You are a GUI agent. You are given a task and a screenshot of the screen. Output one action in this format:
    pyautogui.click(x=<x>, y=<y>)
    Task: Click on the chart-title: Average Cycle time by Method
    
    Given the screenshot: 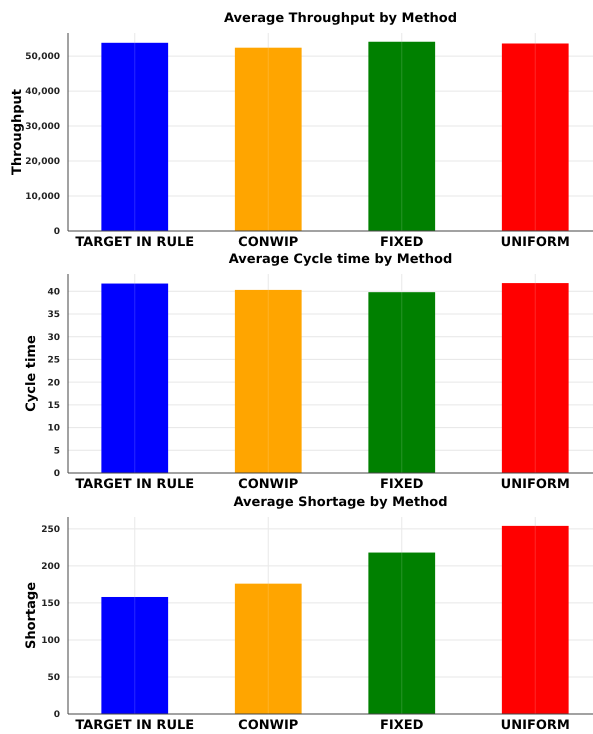 What is the action you would take?
    pyautogui.click(x=340, y=259)
    